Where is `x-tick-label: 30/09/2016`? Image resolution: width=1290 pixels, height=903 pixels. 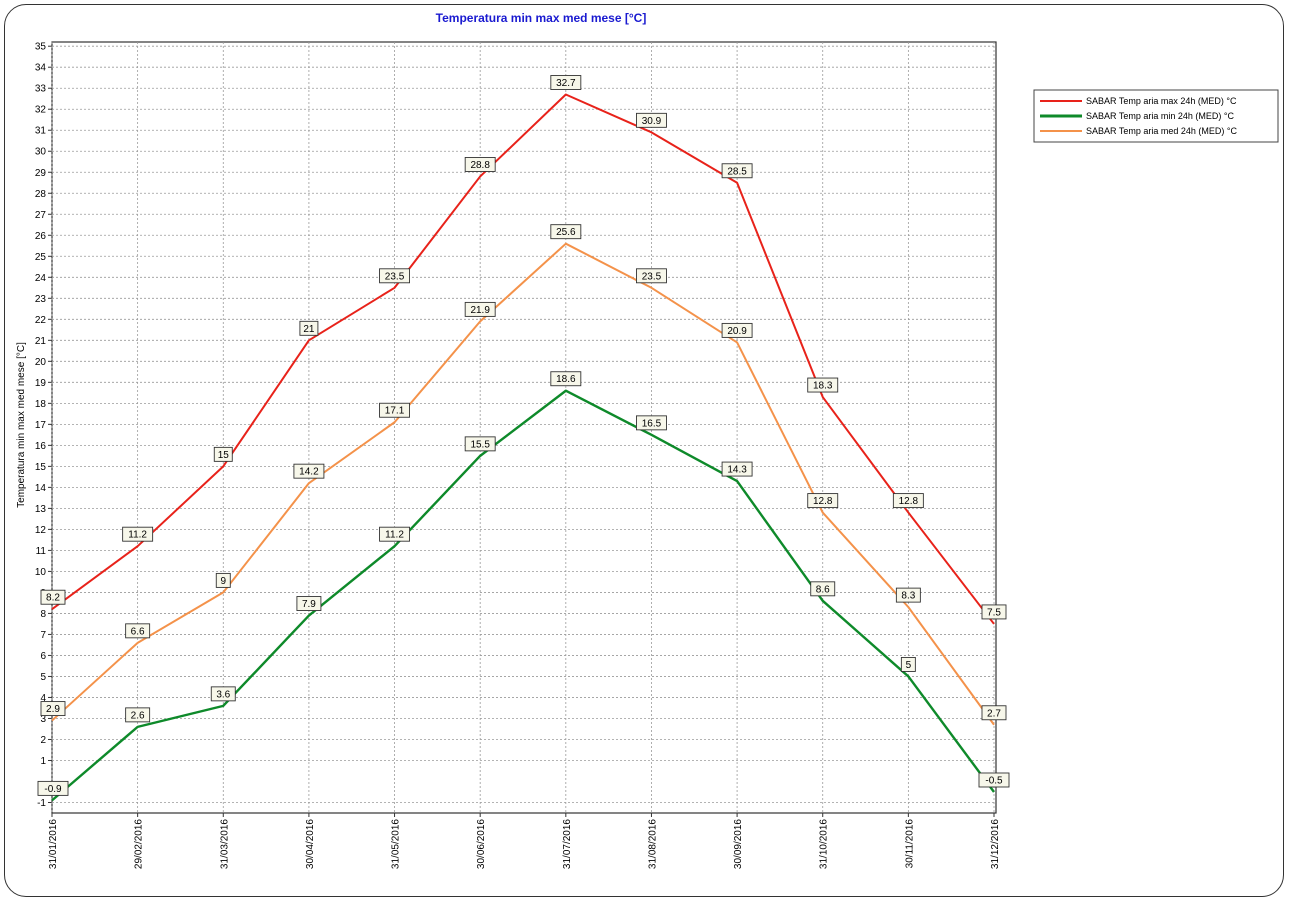 x-tick-label: 30/09/2016 is located at coordinates (738, 844).